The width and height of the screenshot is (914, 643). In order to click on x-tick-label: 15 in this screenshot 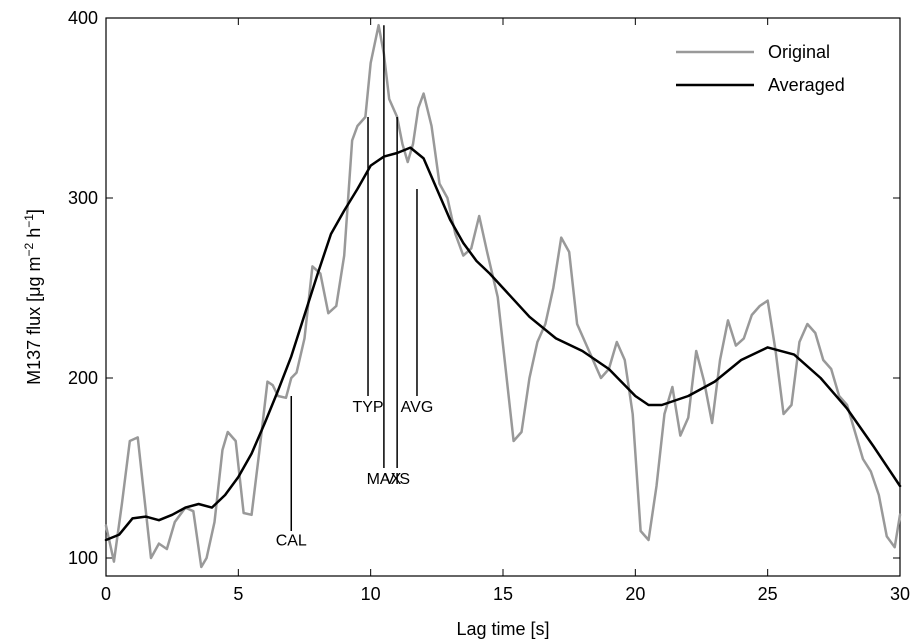, I will do `click(503, 594)`.